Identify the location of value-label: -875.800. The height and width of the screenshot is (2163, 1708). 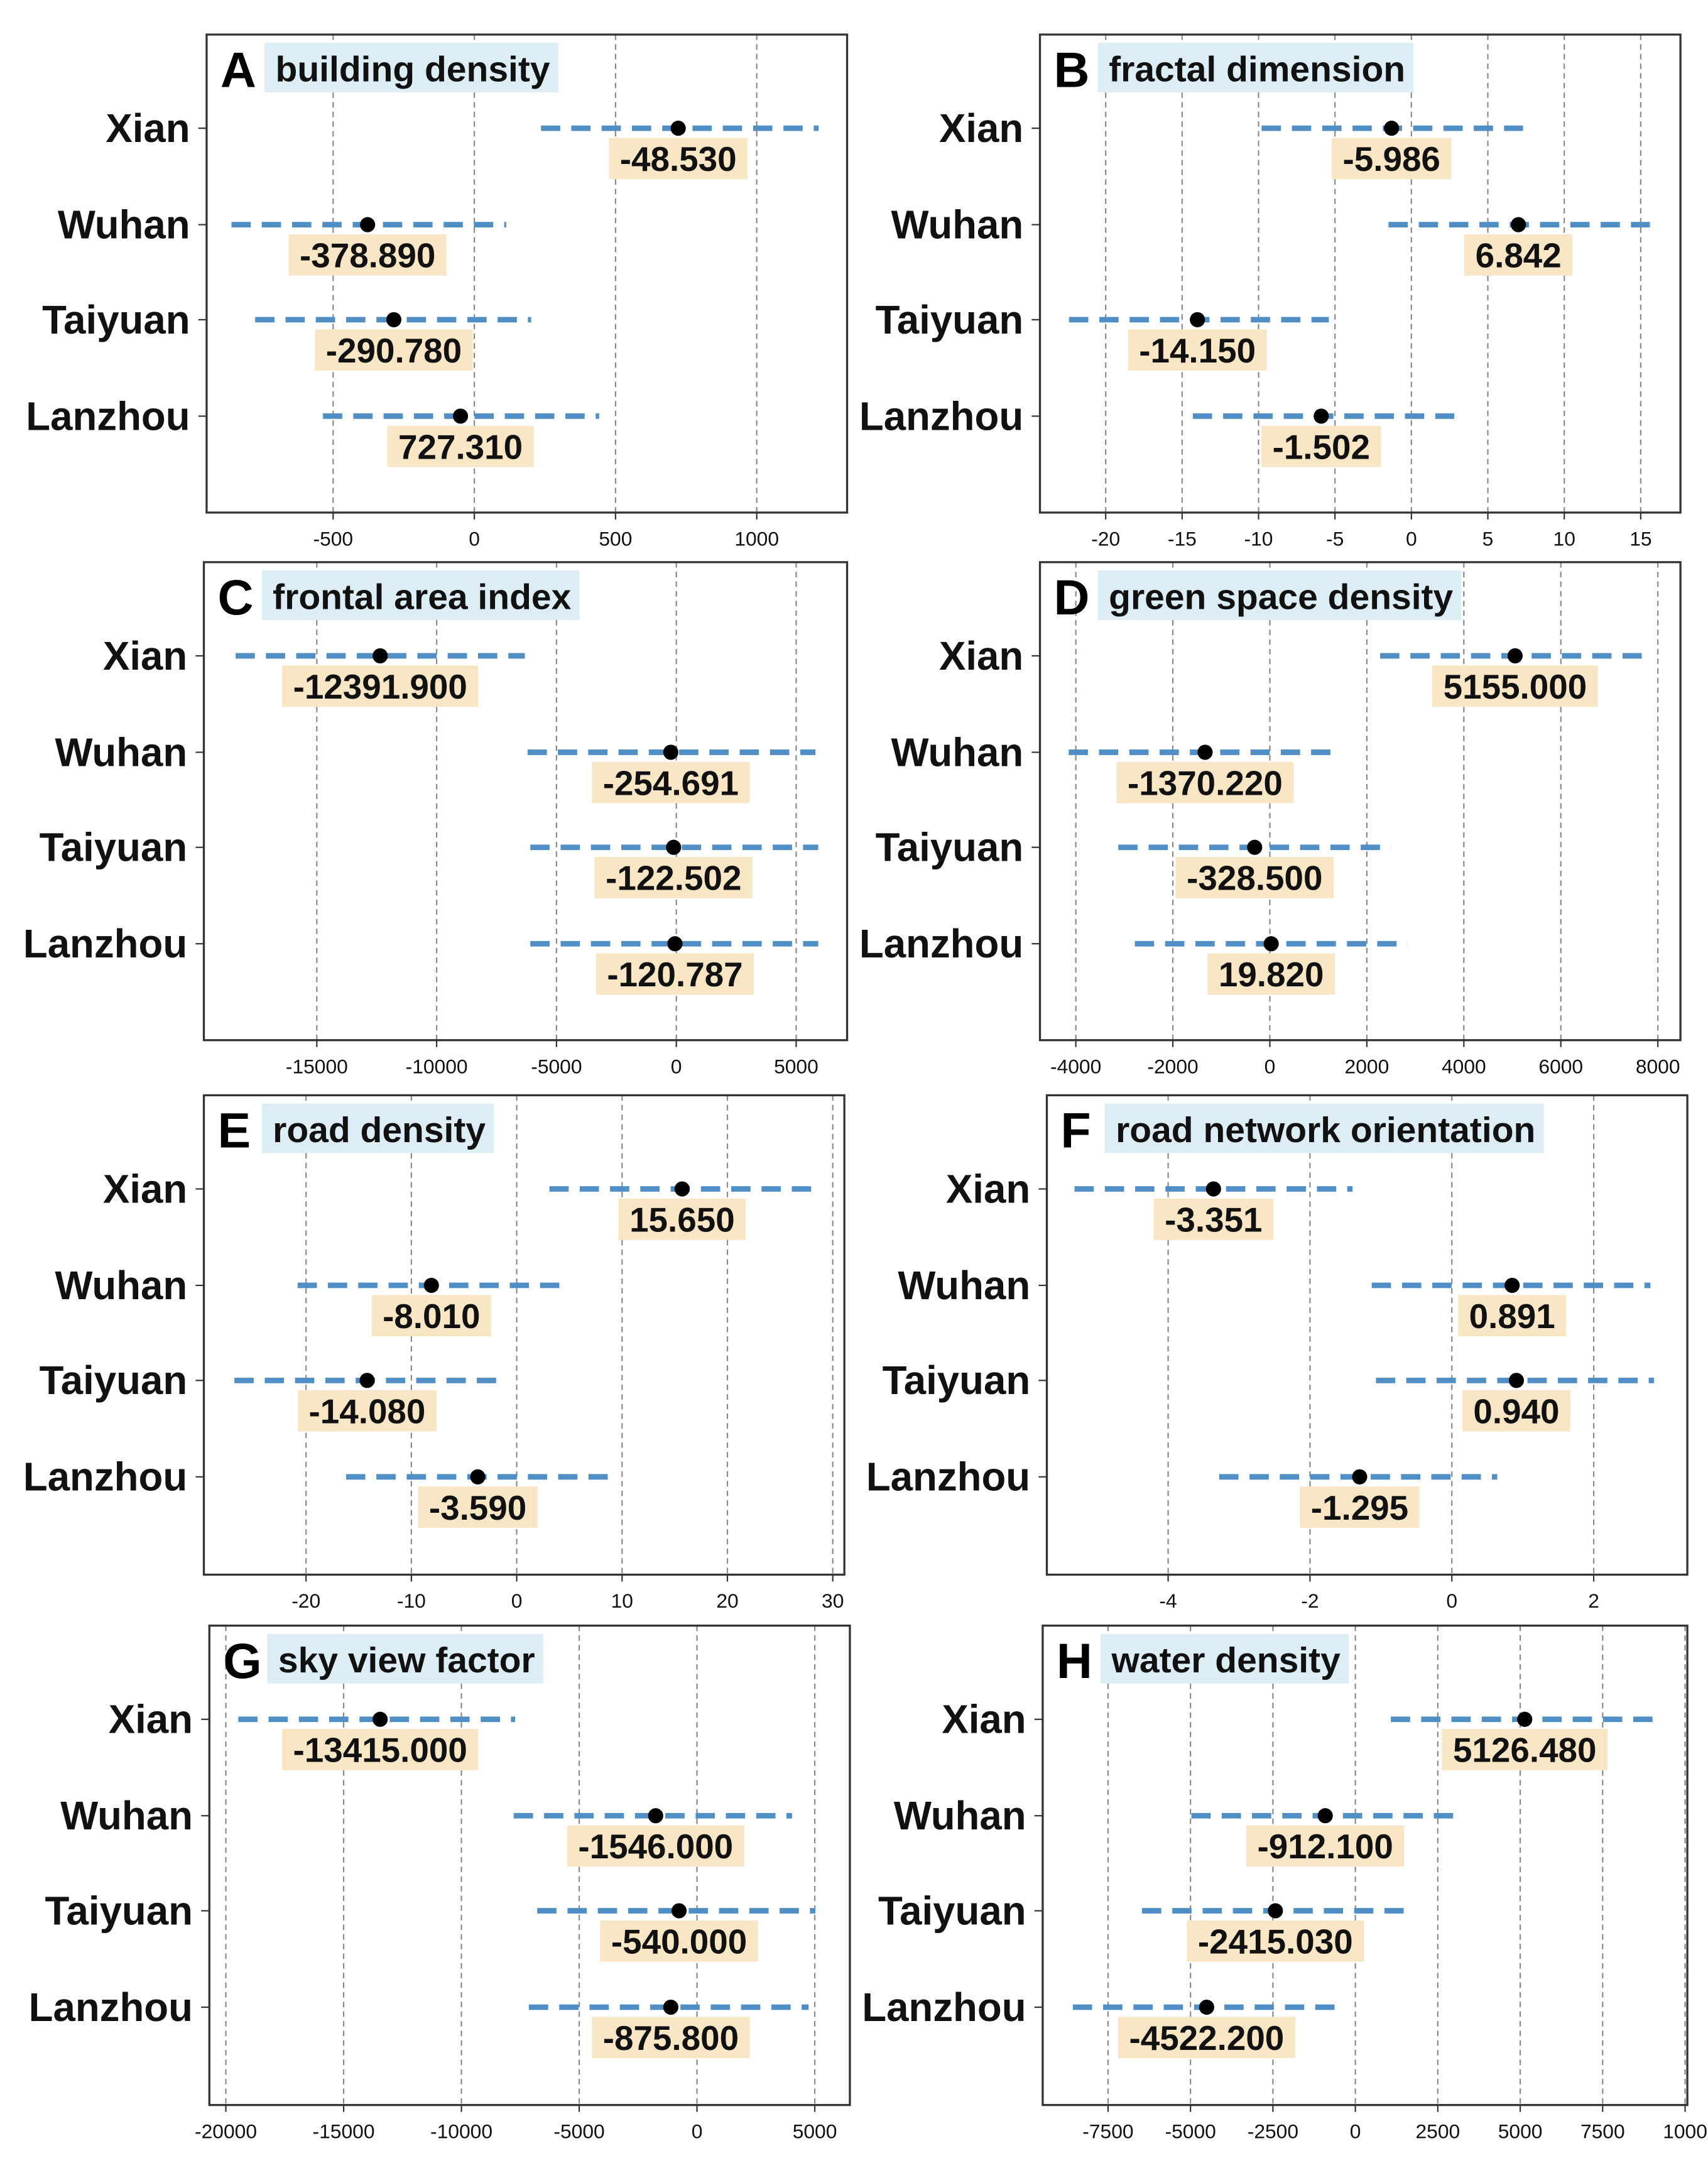
(671, 2038).